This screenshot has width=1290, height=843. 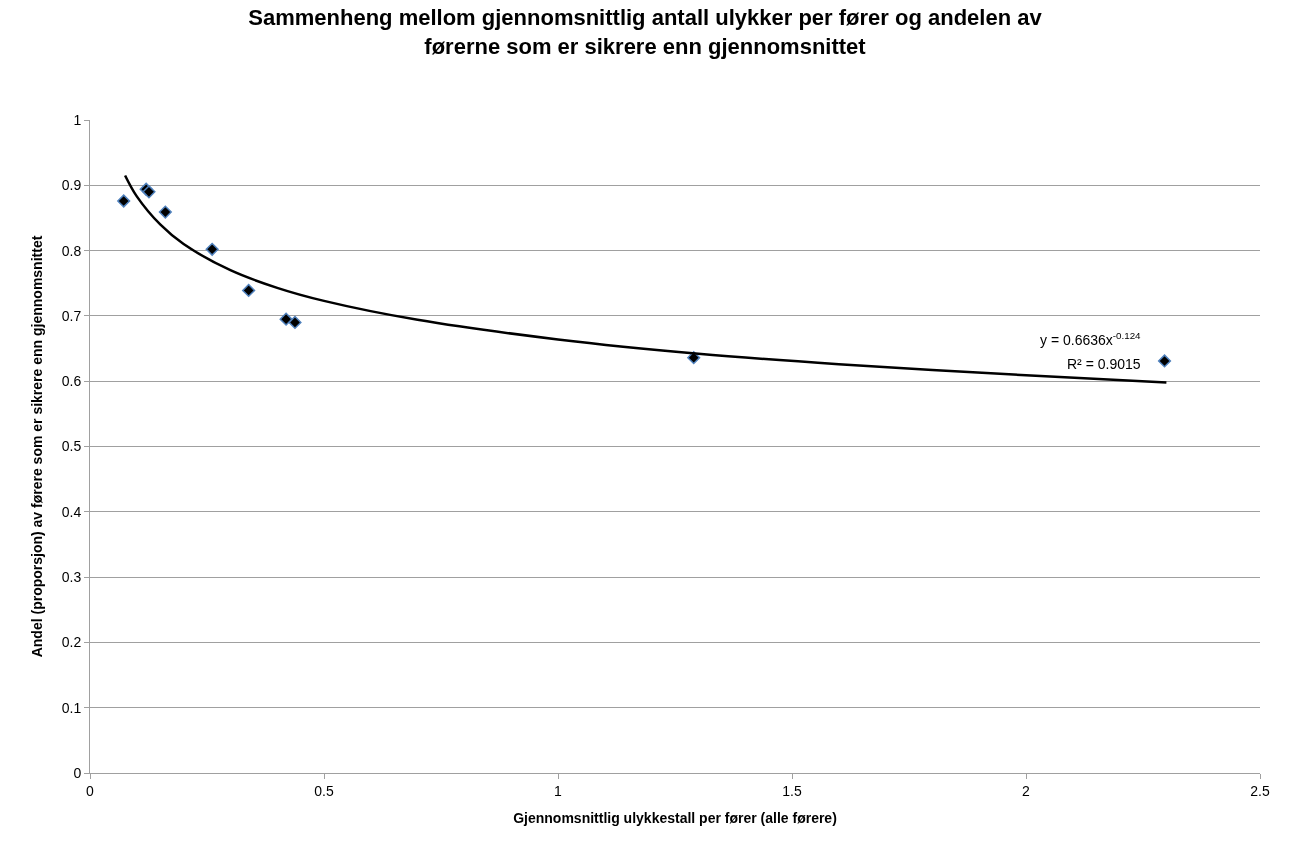 What do you see at coordinates (71, 707) in the screenshot?
I see `y-tick-label: 0.1` at bounding box center [71, 707].